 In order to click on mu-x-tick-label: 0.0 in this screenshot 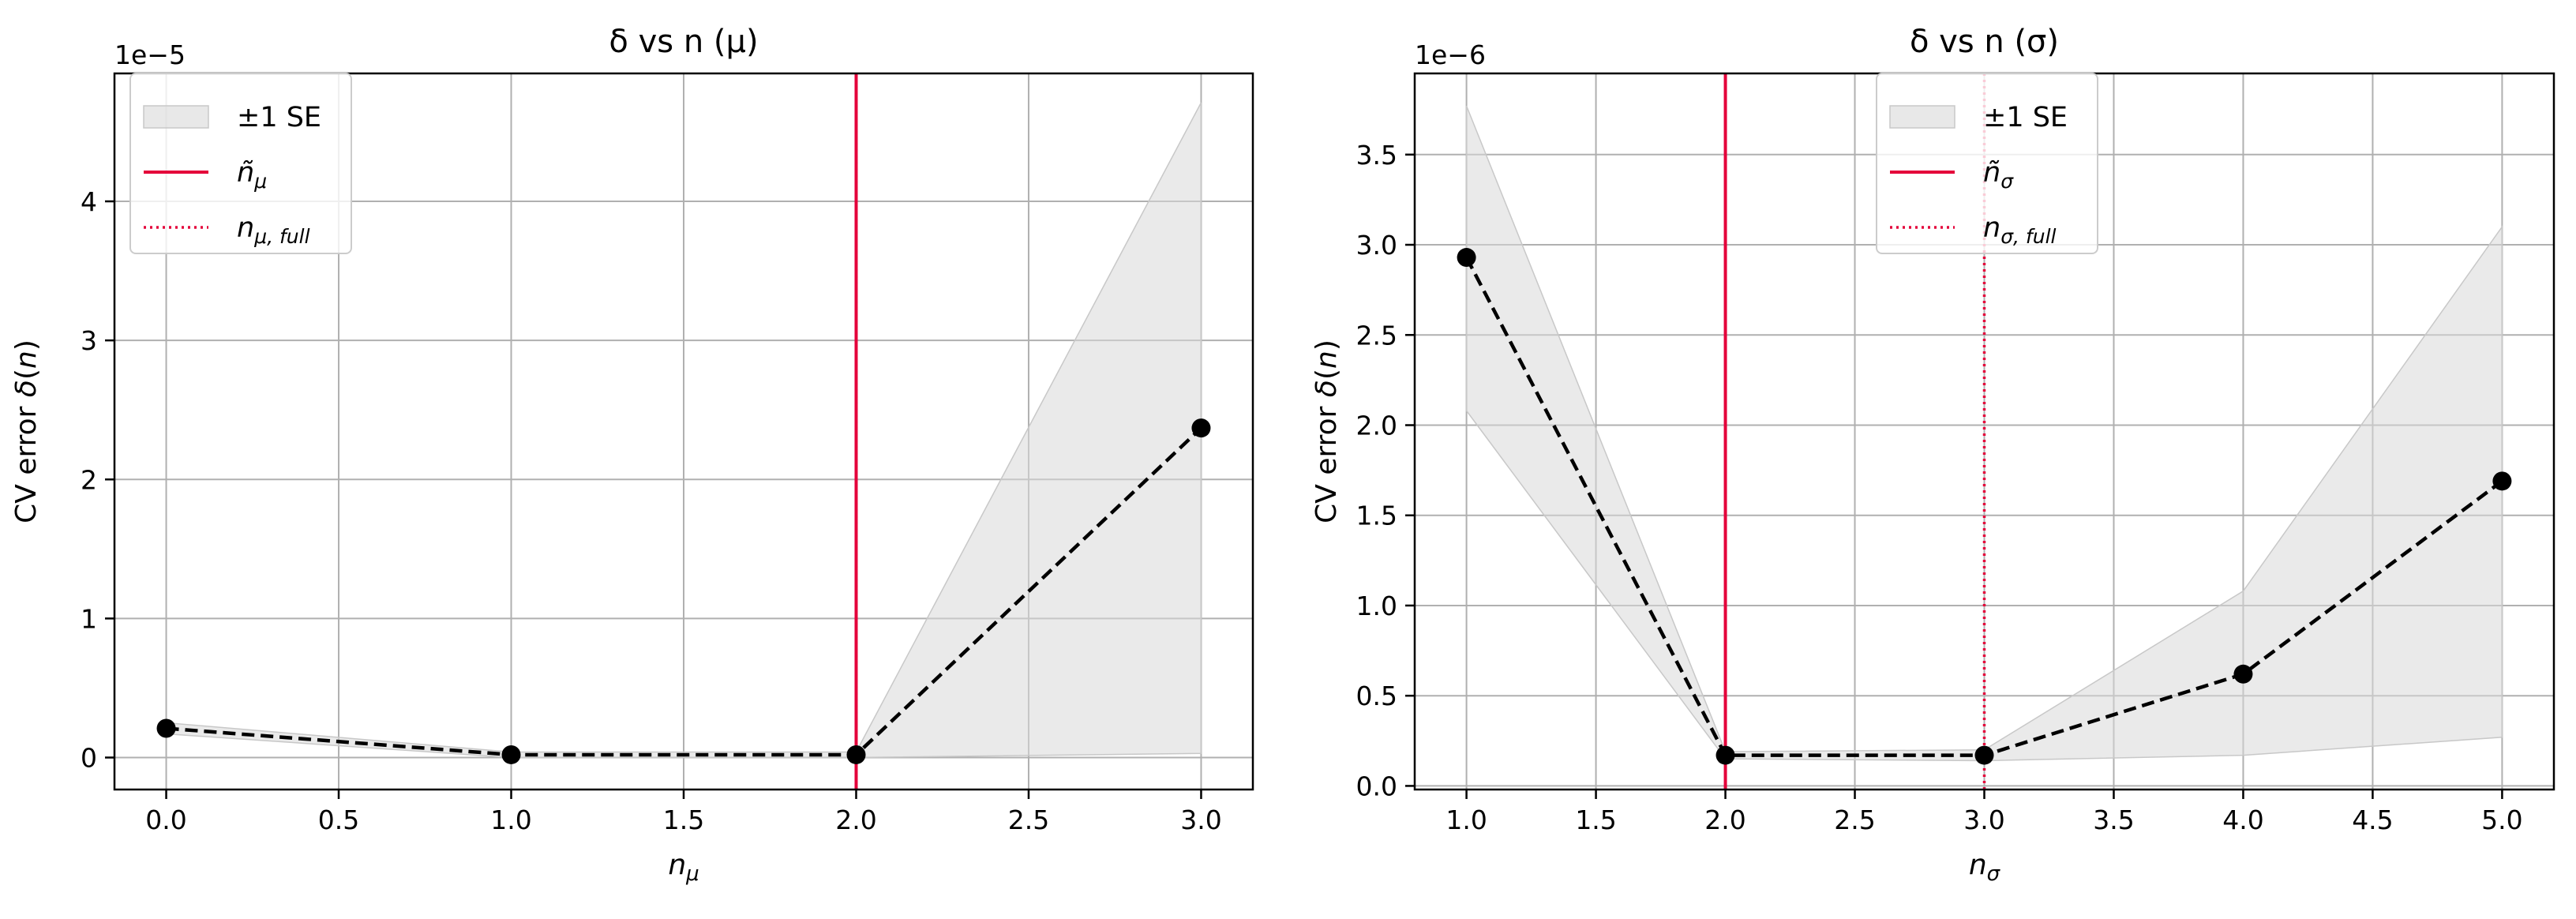, I will do `click(165, 820)`.